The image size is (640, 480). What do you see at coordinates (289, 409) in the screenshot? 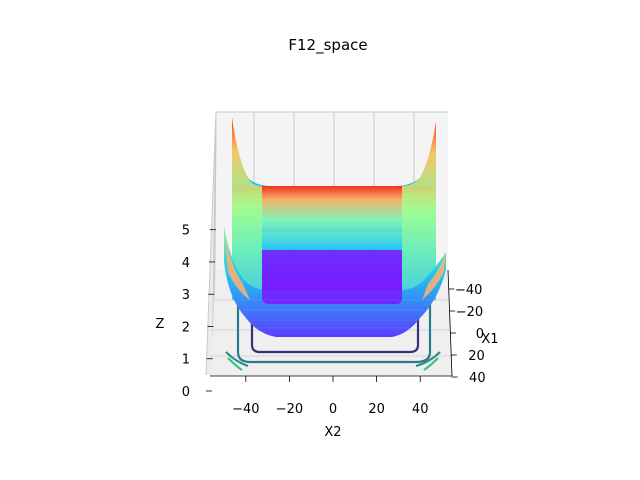
I see `x2-tick-label: −20` at bounding box center [289, 409].